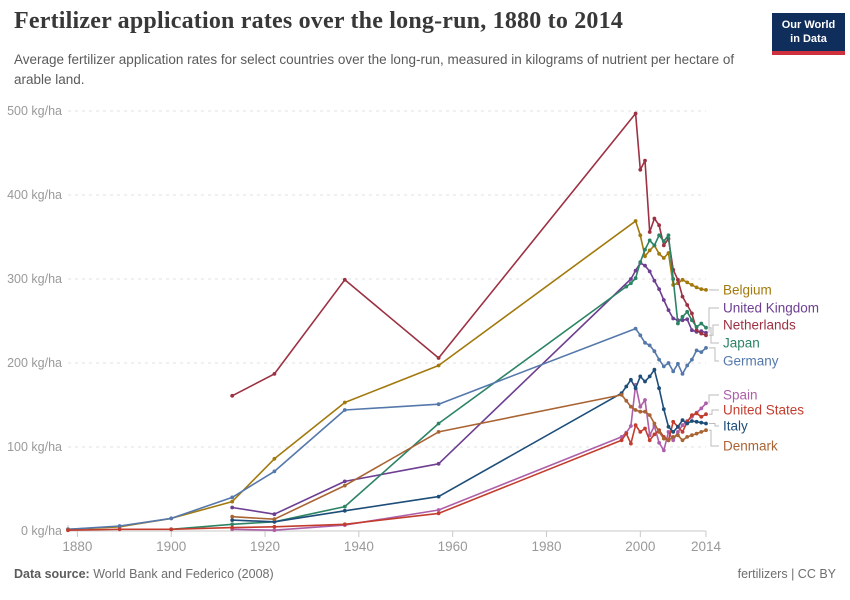 The image size is (850, 600). Describe the element at coordinates (649, 240) in the screenshot. I see `data-point-japan-2002` at that location.